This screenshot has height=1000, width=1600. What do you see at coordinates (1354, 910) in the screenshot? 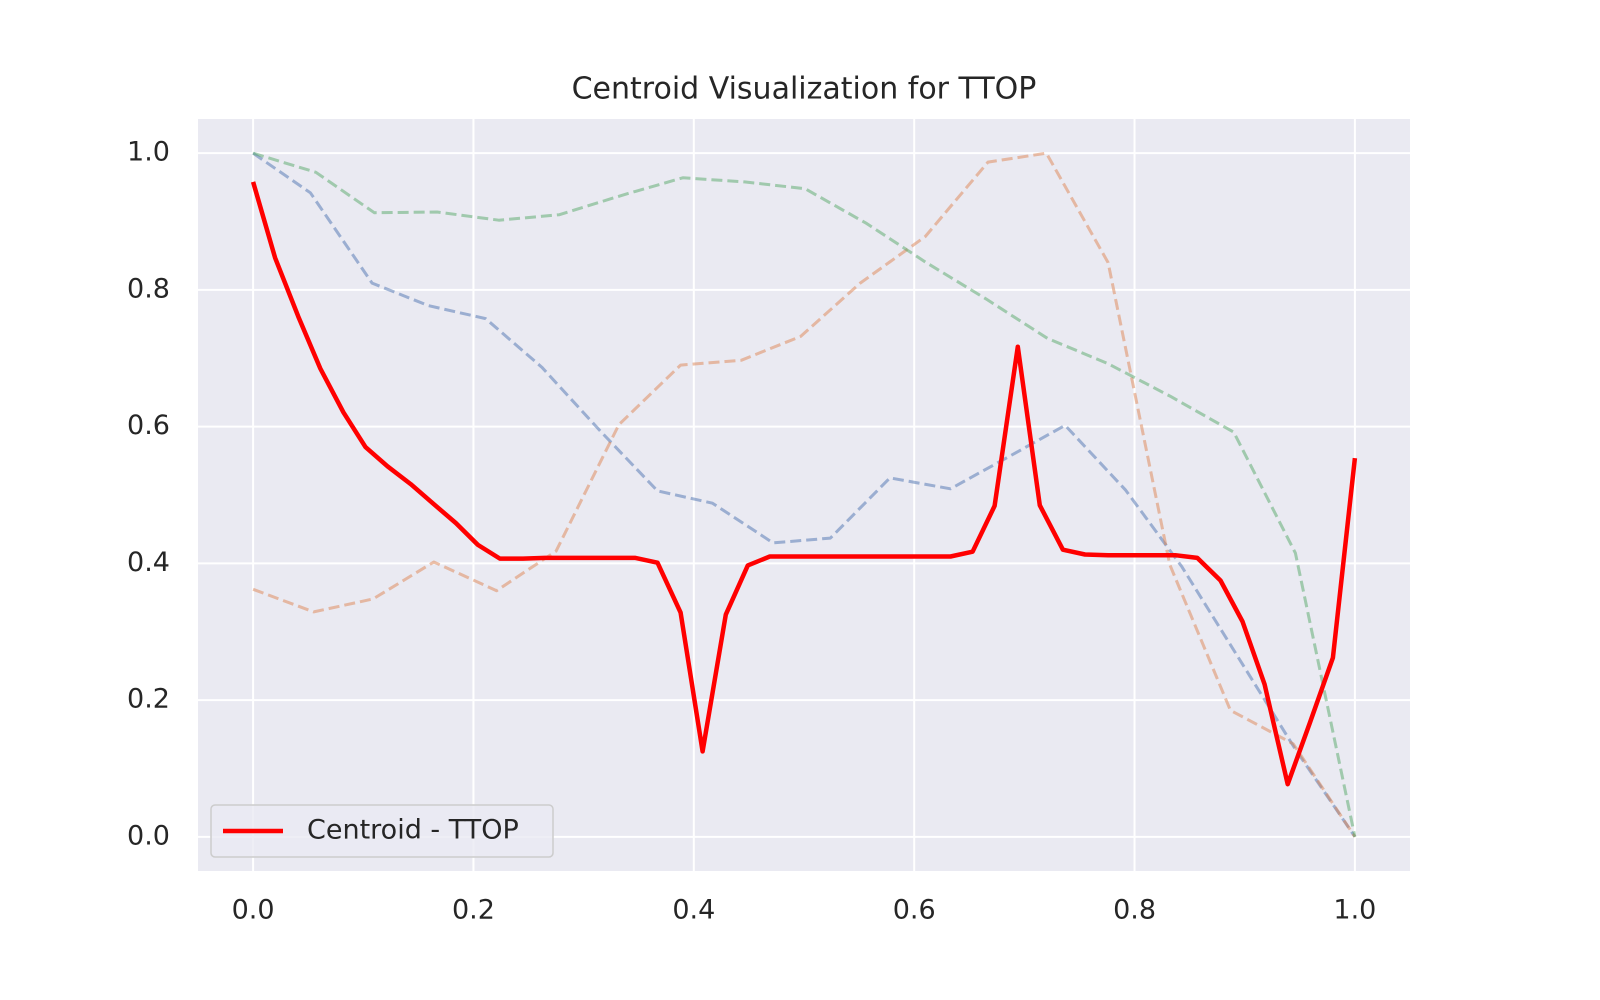
I see `x-tick-label: 1.0` at bounding box center [1354, 910].